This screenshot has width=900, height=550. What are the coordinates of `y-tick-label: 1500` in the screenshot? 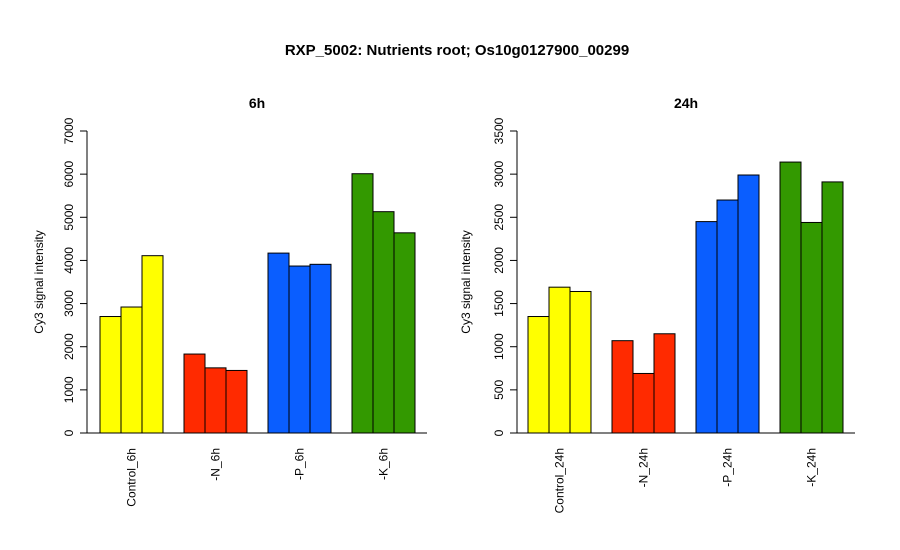 It's located at (499, 303).